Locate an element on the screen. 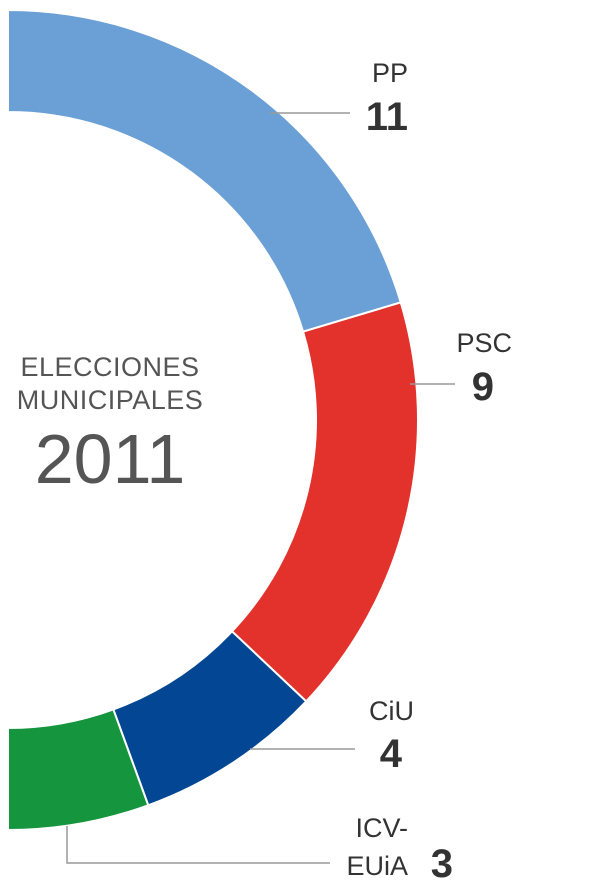 The width and height of the screenshot is (601, 885). label-name-pp: PP is located at coordinates (390, 73).